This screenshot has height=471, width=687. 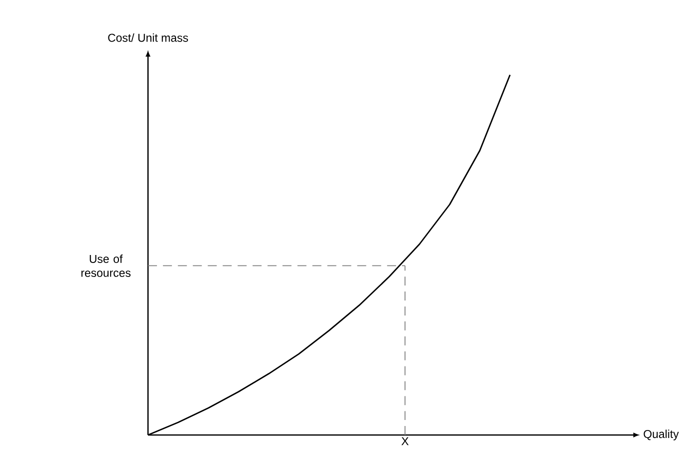 I want to click on ref-line-label: Use of resources, so click(x=106, y=265).